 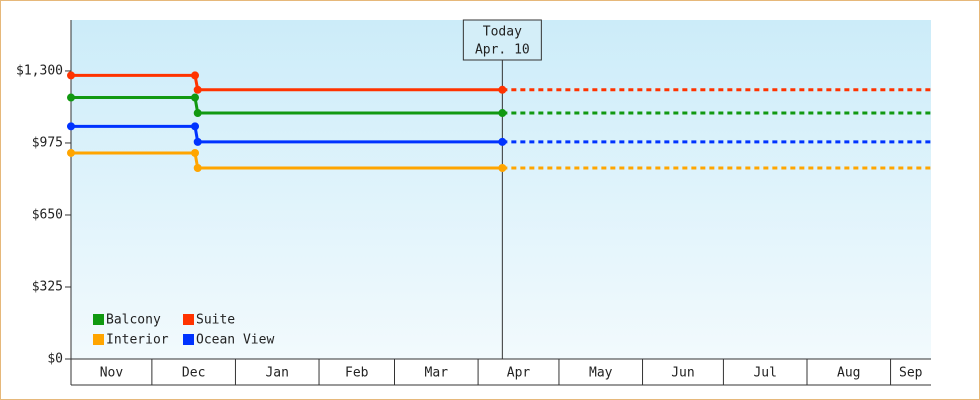 What do you see at coordinates (357, 373) in the screenshot?
I see `x-tick-label: Feb` at bounding box center [357, 373].